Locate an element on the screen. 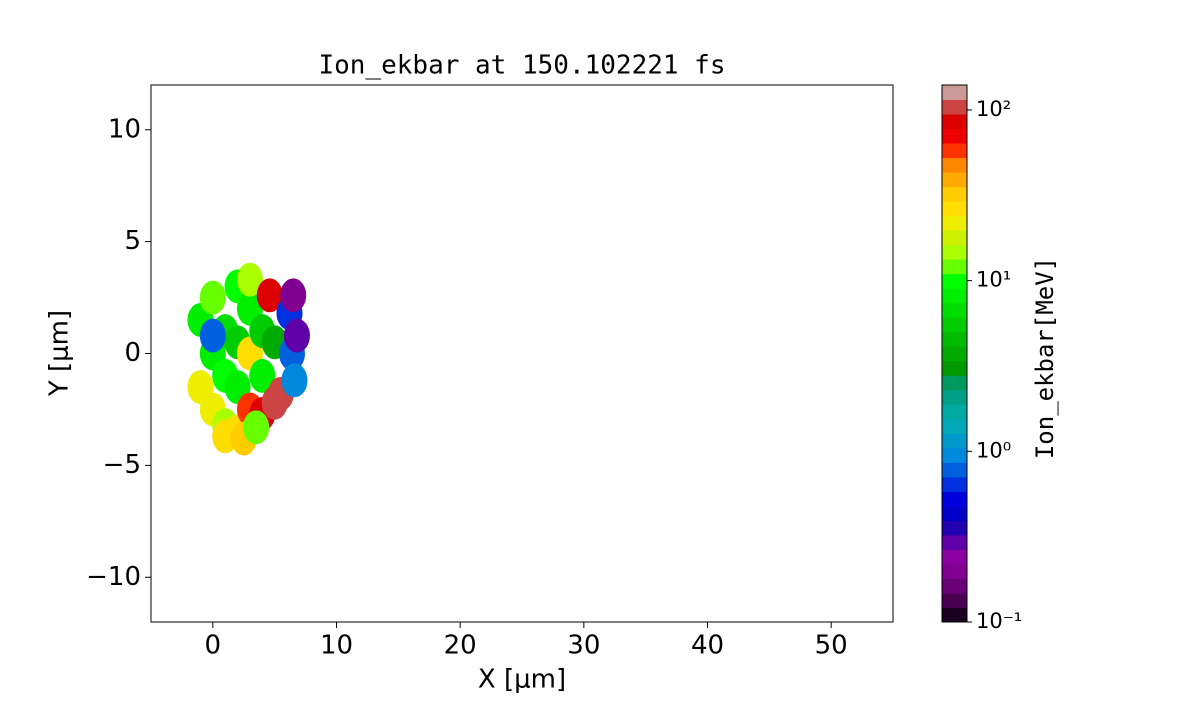 The image size is (1200, 704). x-tick-label: 0 is located at coordinates (213, 646).